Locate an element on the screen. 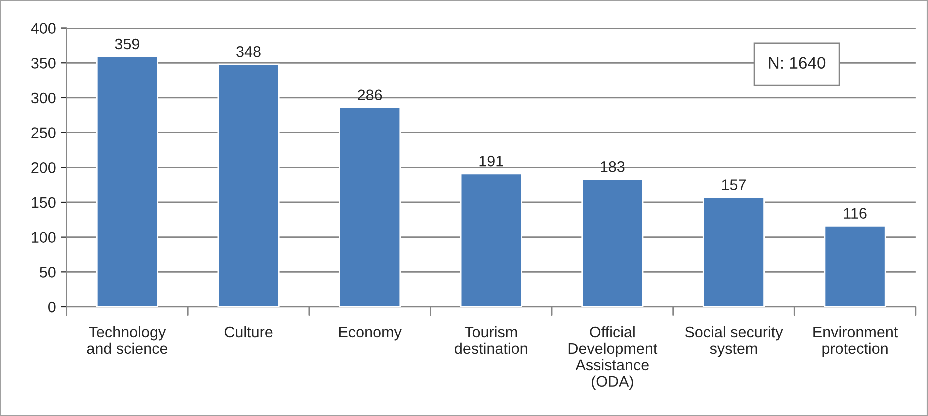  data-label: 348 is located at coordinates (248, 52).